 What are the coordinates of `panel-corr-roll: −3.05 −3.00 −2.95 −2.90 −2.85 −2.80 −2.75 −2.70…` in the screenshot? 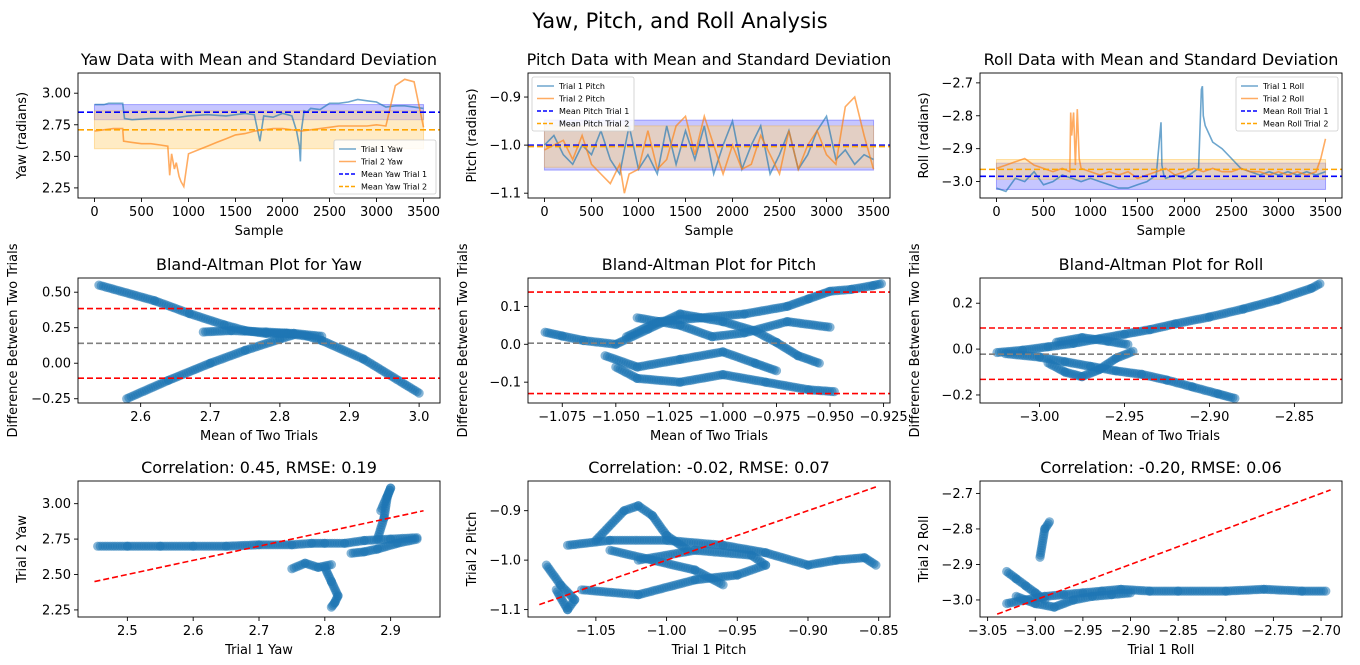 It's located at (1130, 558).